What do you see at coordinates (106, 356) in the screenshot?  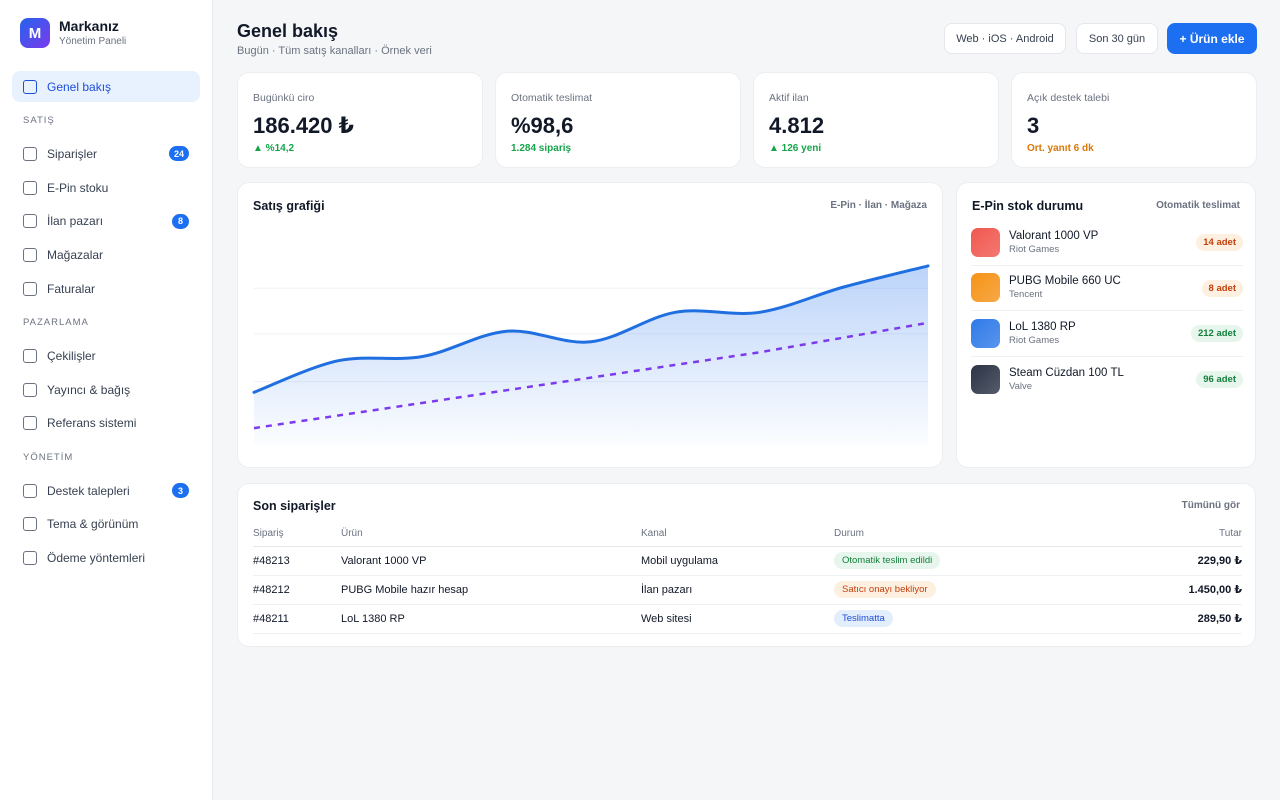 I see `sidebar-item-cekilisler: Çekilişler` at bounding box center [106, 356].